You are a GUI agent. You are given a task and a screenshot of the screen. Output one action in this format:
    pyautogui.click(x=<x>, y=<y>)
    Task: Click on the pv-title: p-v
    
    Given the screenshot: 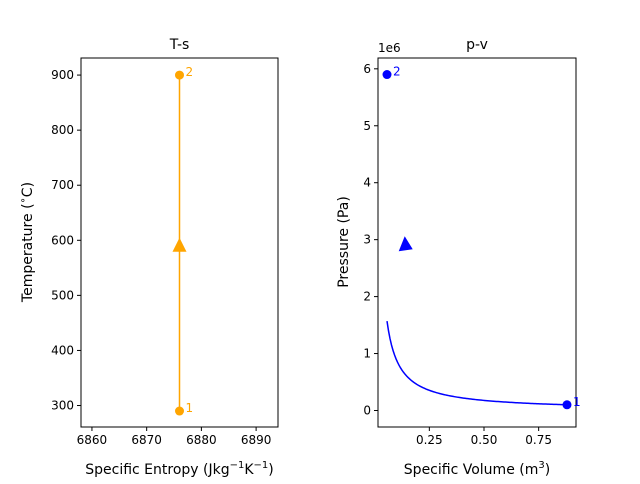 What is the action you would take?
    pyautogui.click(x=477, y=45)
    